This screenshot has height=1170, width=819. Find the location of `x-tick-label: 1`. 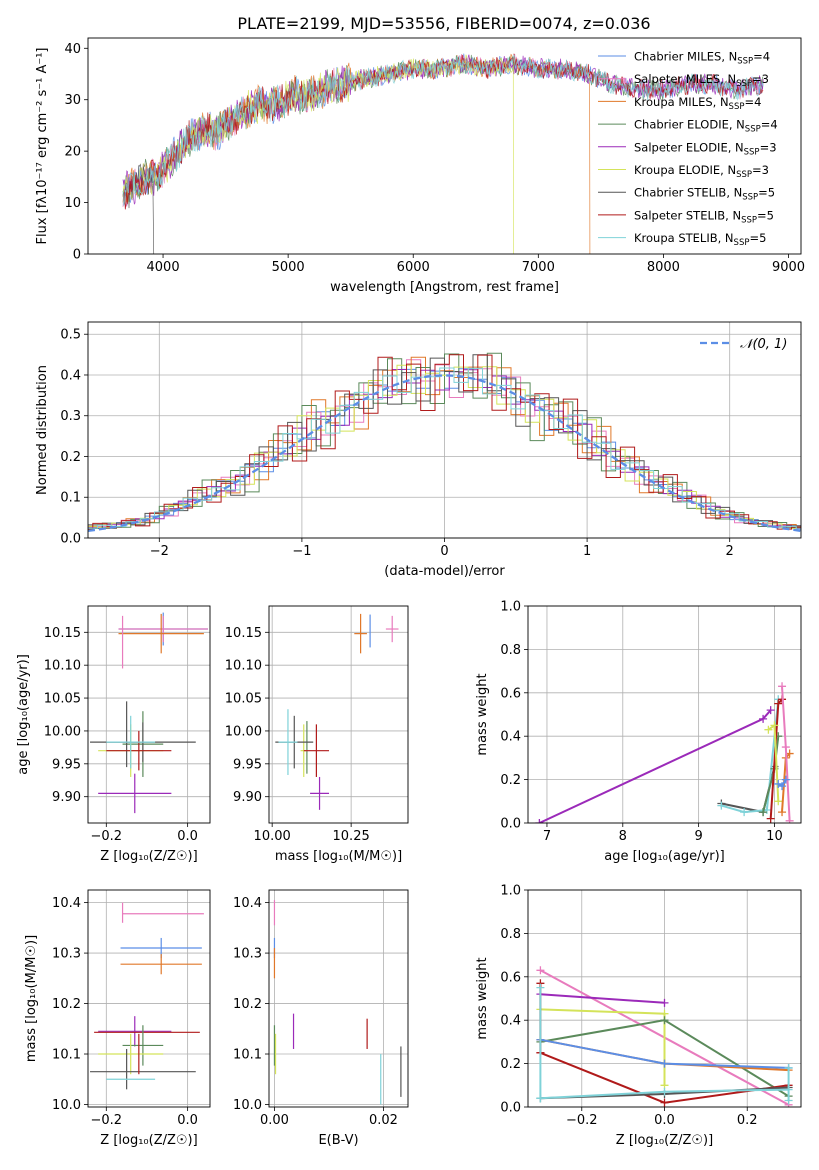

x-tick-label: 1 is located at coordinates (587, 551).